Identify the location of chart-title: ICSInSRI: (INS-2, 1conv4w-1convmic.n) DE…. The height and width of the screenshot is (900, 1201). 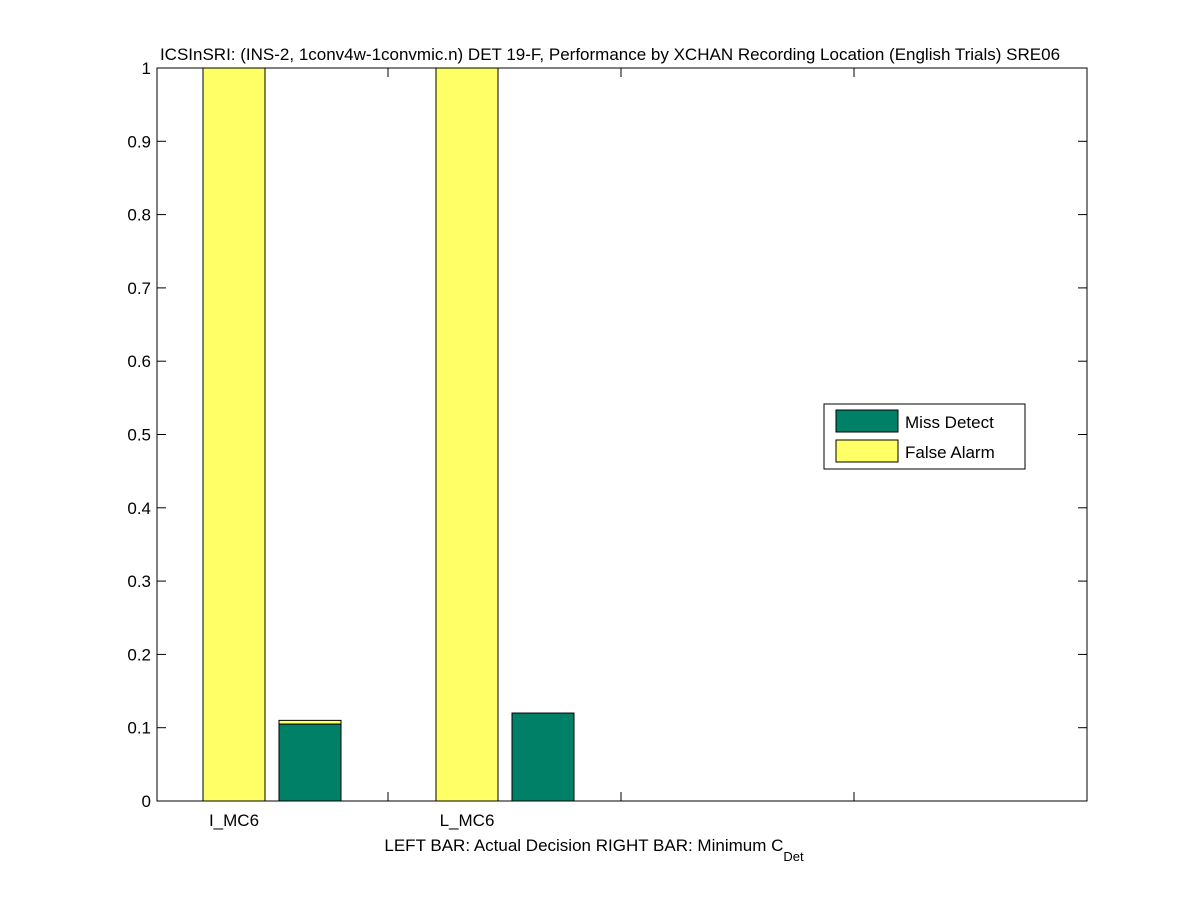
(610, 54).